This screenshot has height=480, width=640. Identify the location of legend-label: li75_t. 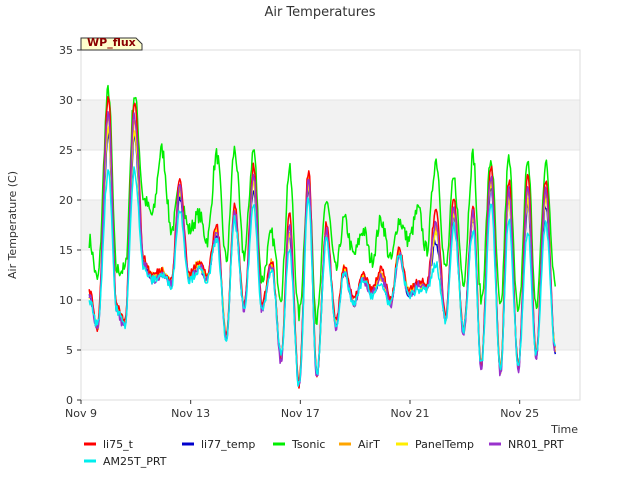
(118, 444).